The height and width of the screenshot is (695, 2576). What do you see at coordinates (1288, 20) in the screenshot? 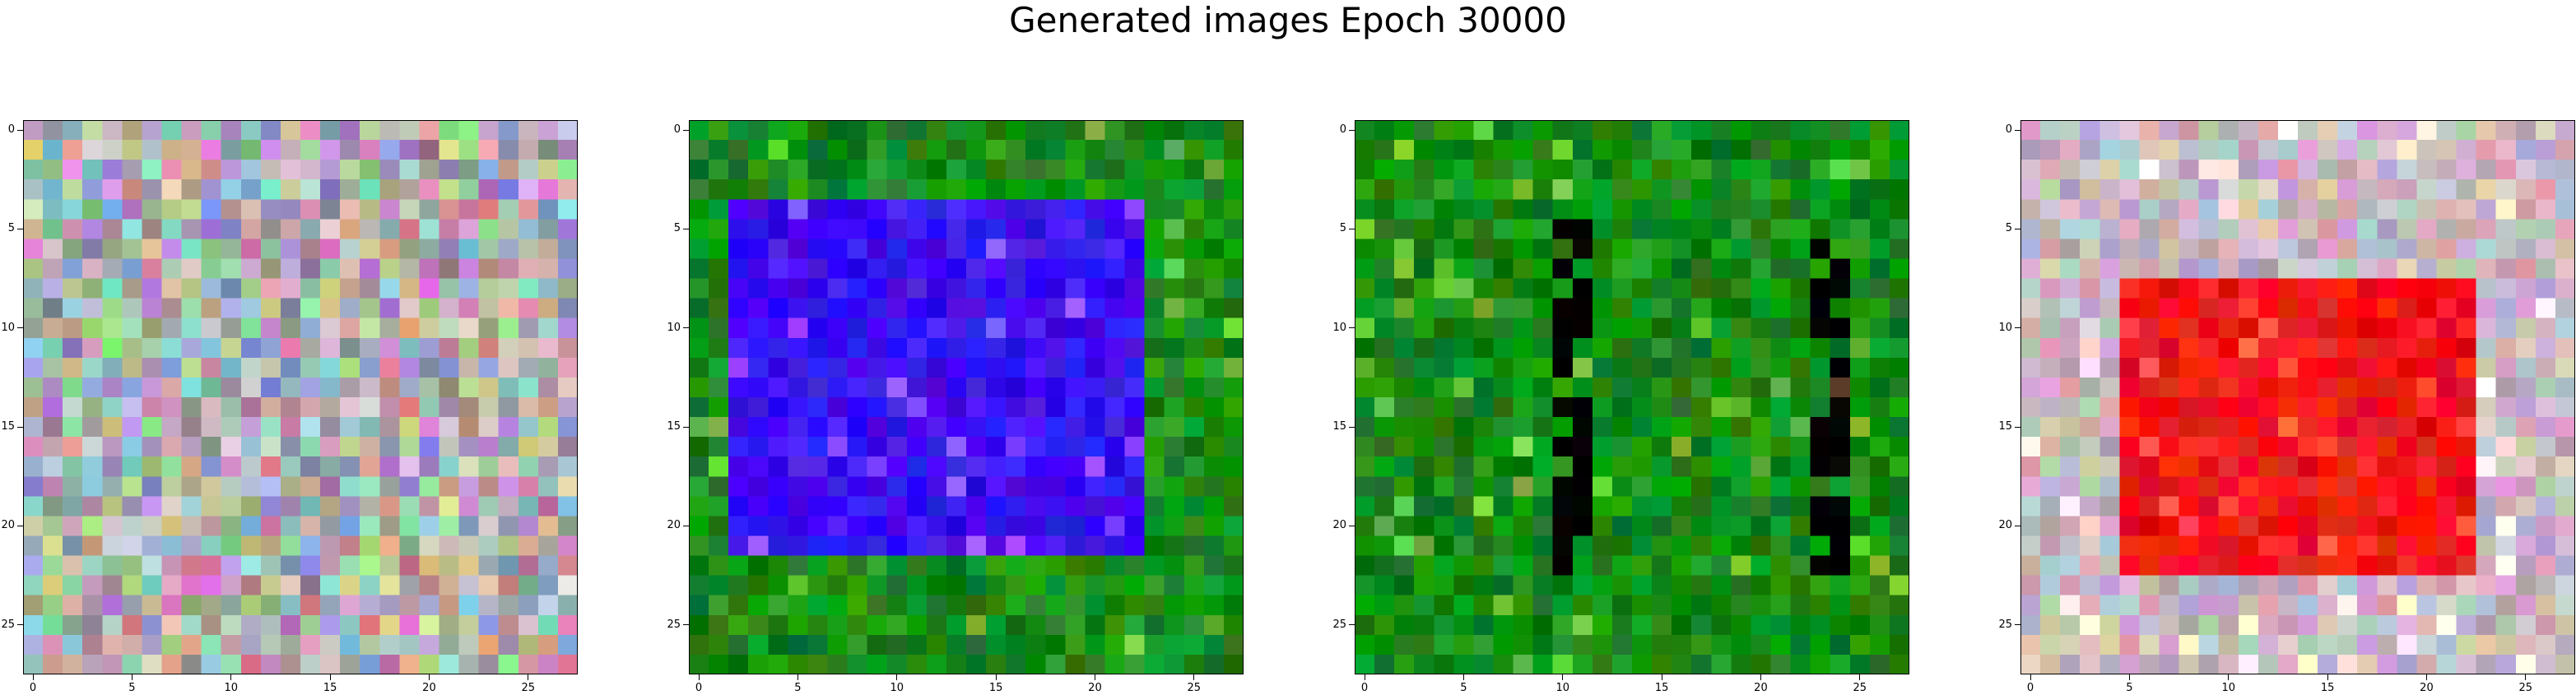
I see `figure-title: Generated images Epoch 30000` at bounding box center [1288, 20].